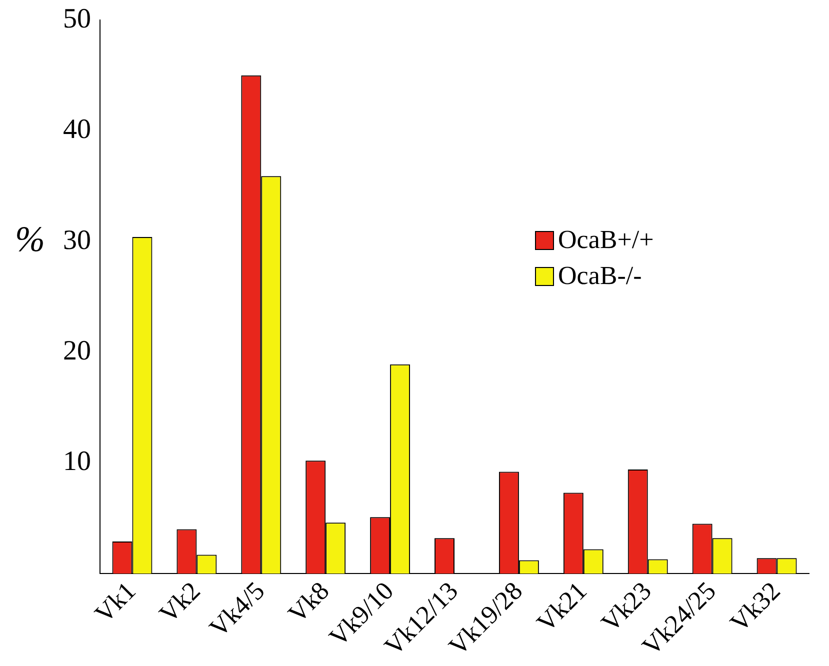 This screenshot has height=666, width=829. What do you see at coordinates (77, 130) in the screenshot?
I see `y-tick-label: 40` at bounding box center [77, 130].